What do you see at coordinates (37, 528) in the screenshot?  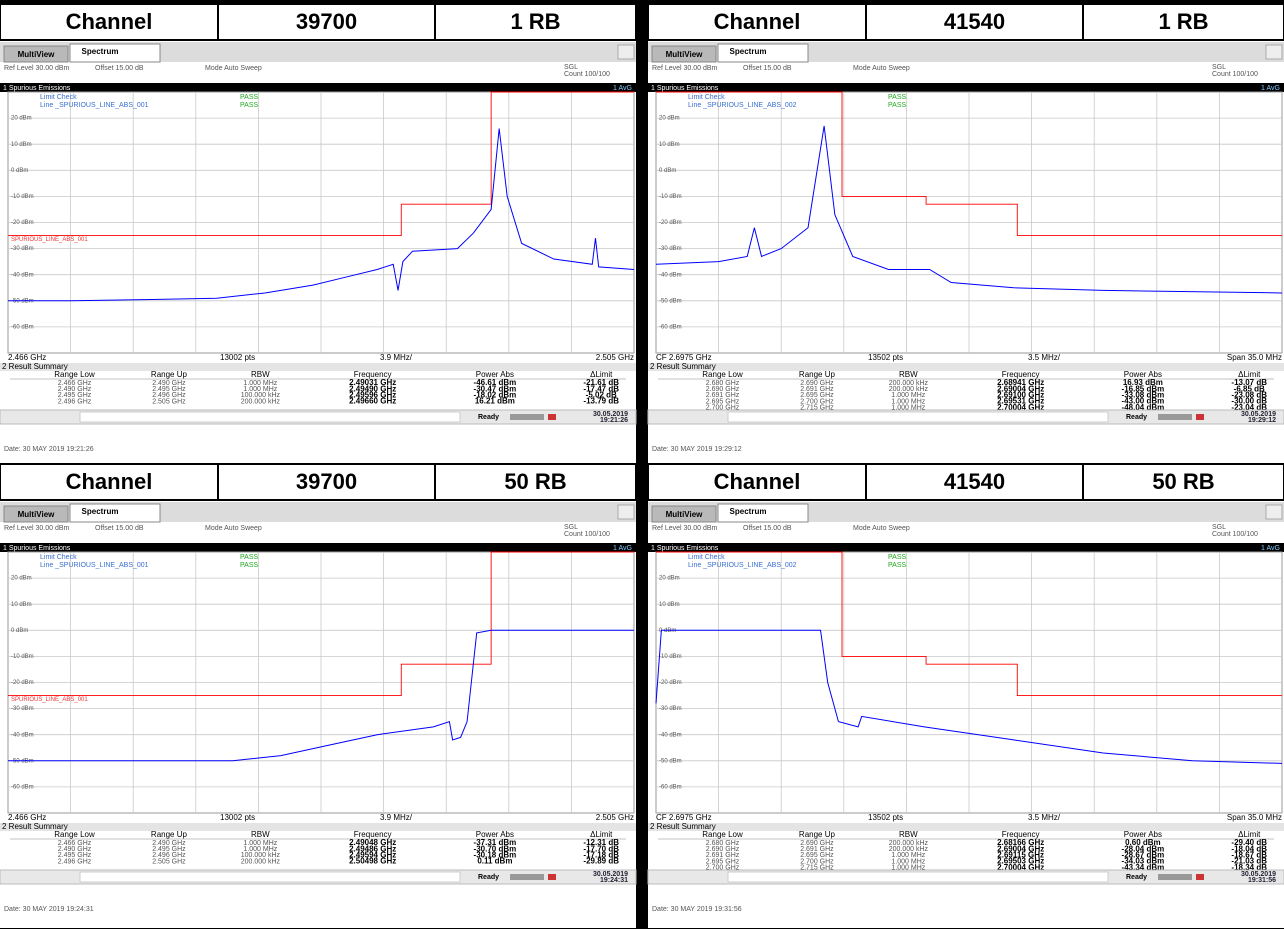 I see `ref-level: Ref Level 30.00 dBm` at bounding box center [37, 528].